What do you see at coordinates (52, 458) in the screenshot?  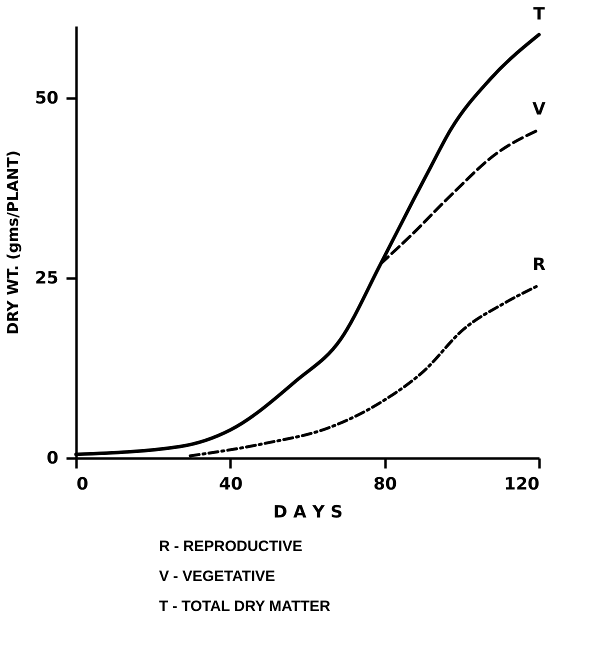 I see `y-tick-label: 0` at bounding box center [52, 458].